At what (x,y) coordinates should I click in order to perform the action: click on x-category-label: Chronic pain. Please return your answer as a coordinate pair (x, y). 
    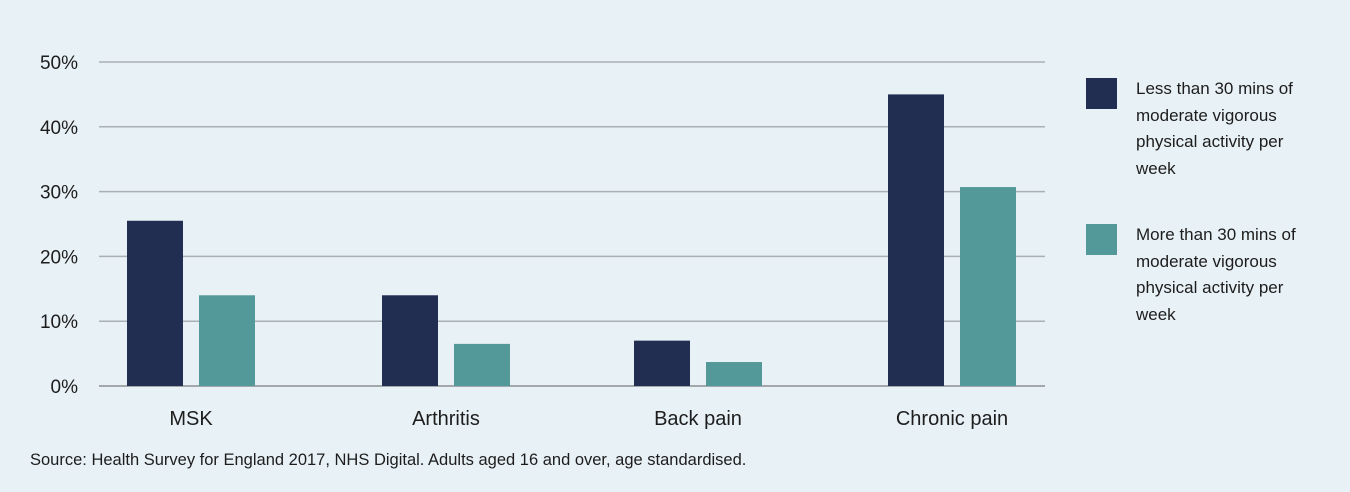
    Looking at the image, I should click on (952, 419).